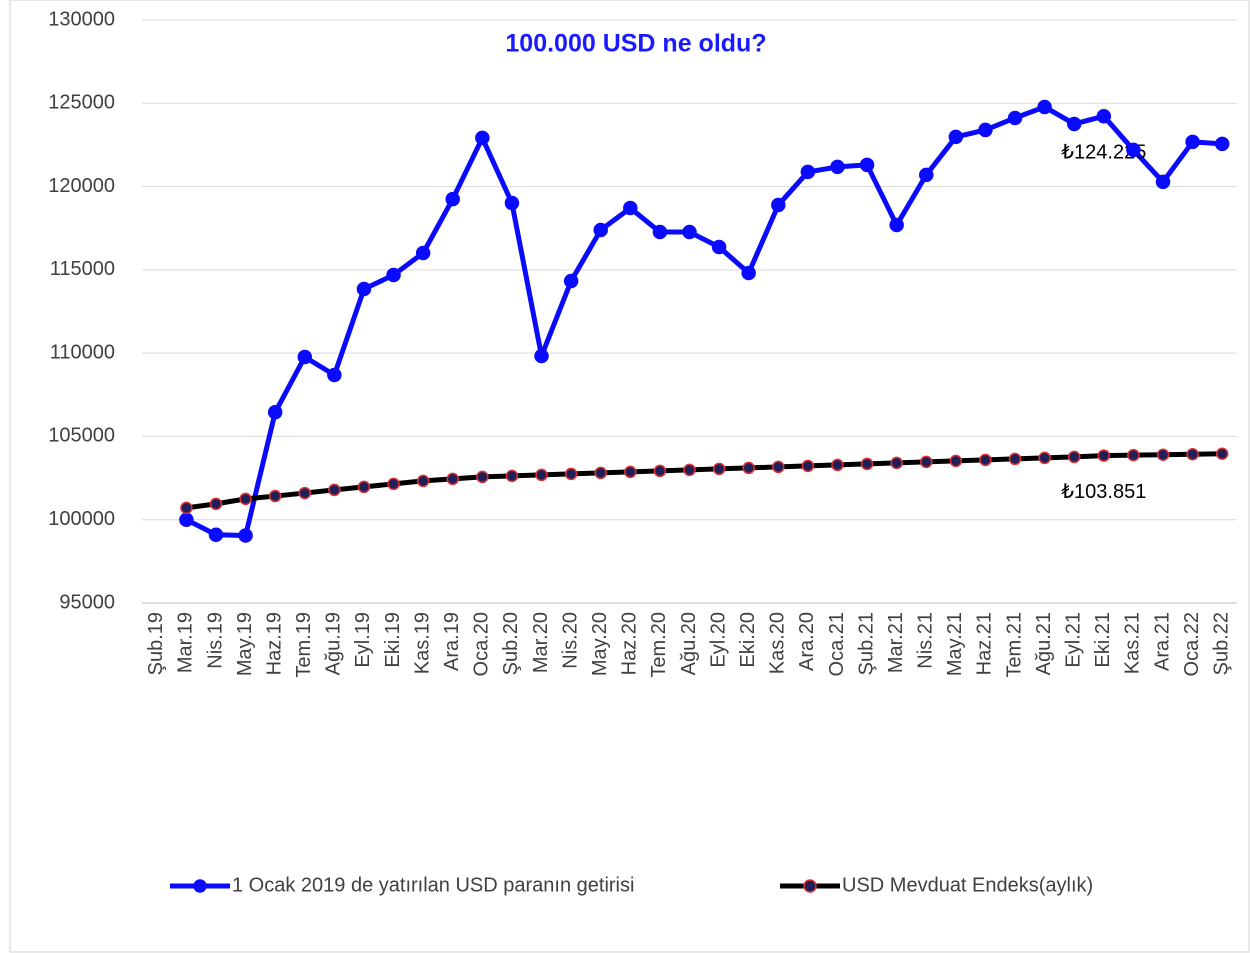 The height and width of the screenshot is (953, 1250). I want to click on x-tick-label: Şub.21, so click(866, 643).